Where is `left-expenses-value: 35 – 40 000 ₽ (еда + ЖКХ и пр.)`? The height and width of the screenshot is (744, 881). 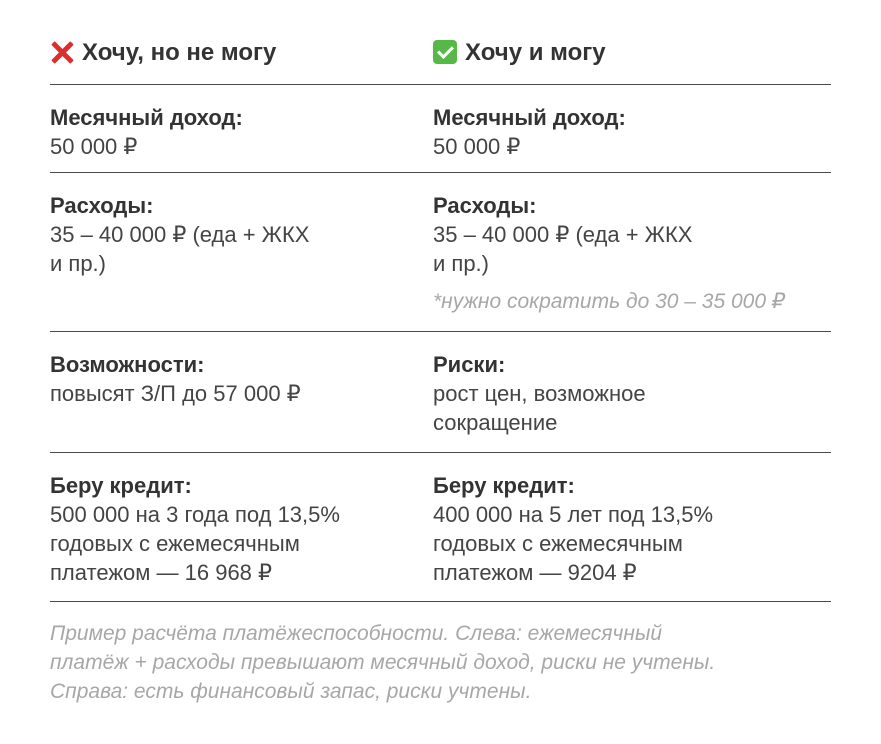 left-expenses-value: 35 – 40 000 ₽ (еда + ЖКХ и пр.) is located at coordinates (180, 249).